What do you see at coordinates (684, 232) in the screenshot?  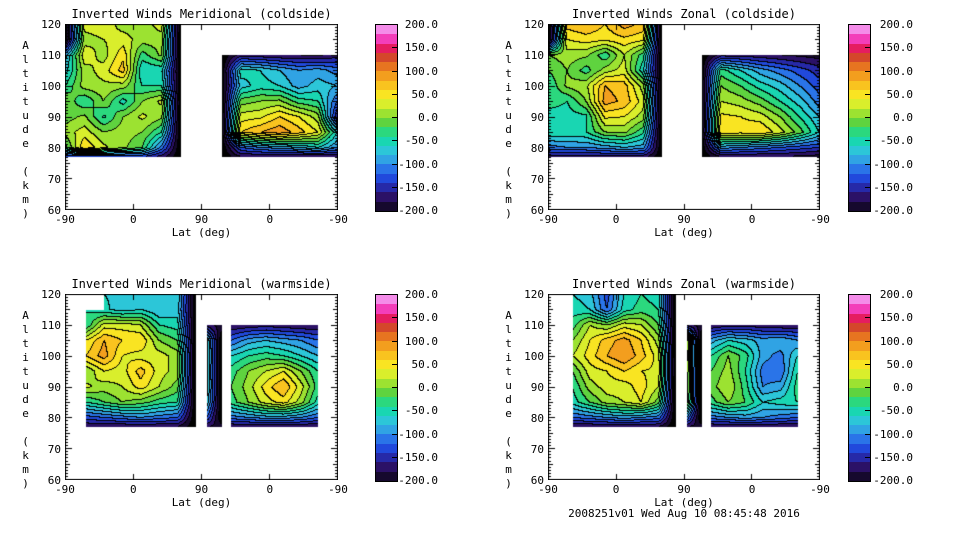 I see `x-axis-title: Lat (deg)` at bounding box center [684, 232].